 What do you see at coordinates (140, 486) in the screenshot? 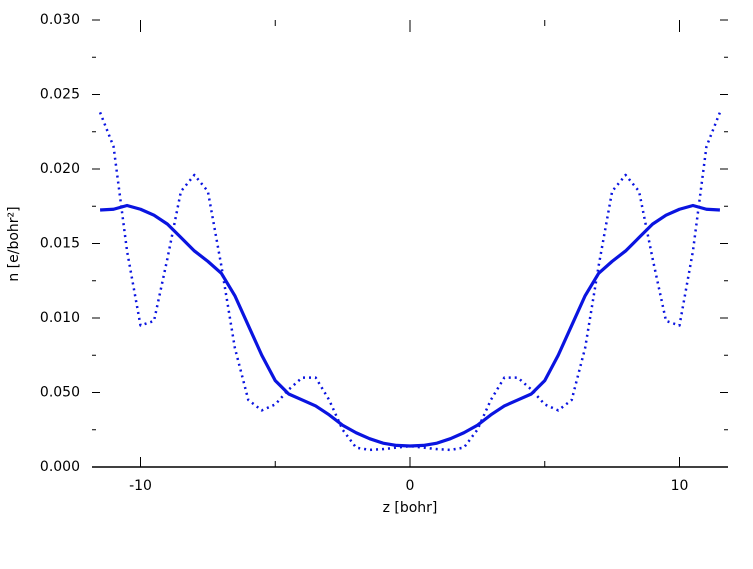
I see `x-tick-label: -10` at bounding box center [140, 486].